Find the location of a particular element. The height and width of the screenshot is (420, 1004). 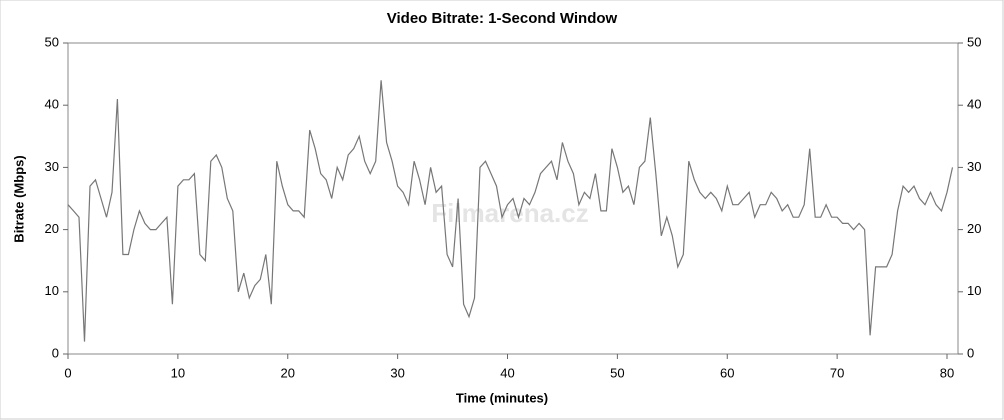

y-tick-label: 20 is located at coordinates (52, 228).